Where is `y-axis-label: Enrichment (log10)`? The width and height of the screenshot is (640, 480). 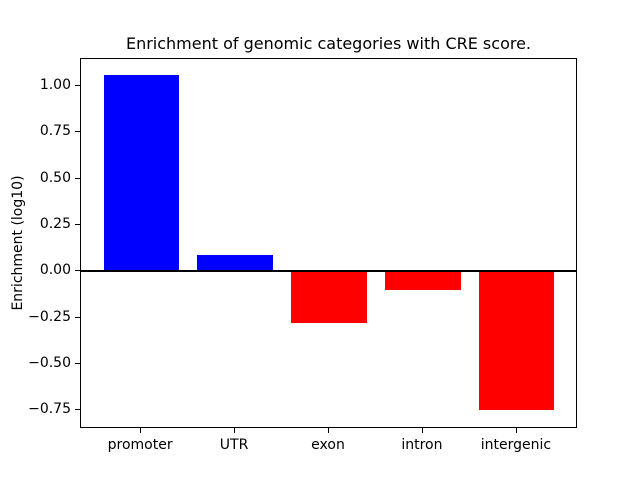
y-axis-label: Enrichment (log10) is located at coordinates (18, 243).